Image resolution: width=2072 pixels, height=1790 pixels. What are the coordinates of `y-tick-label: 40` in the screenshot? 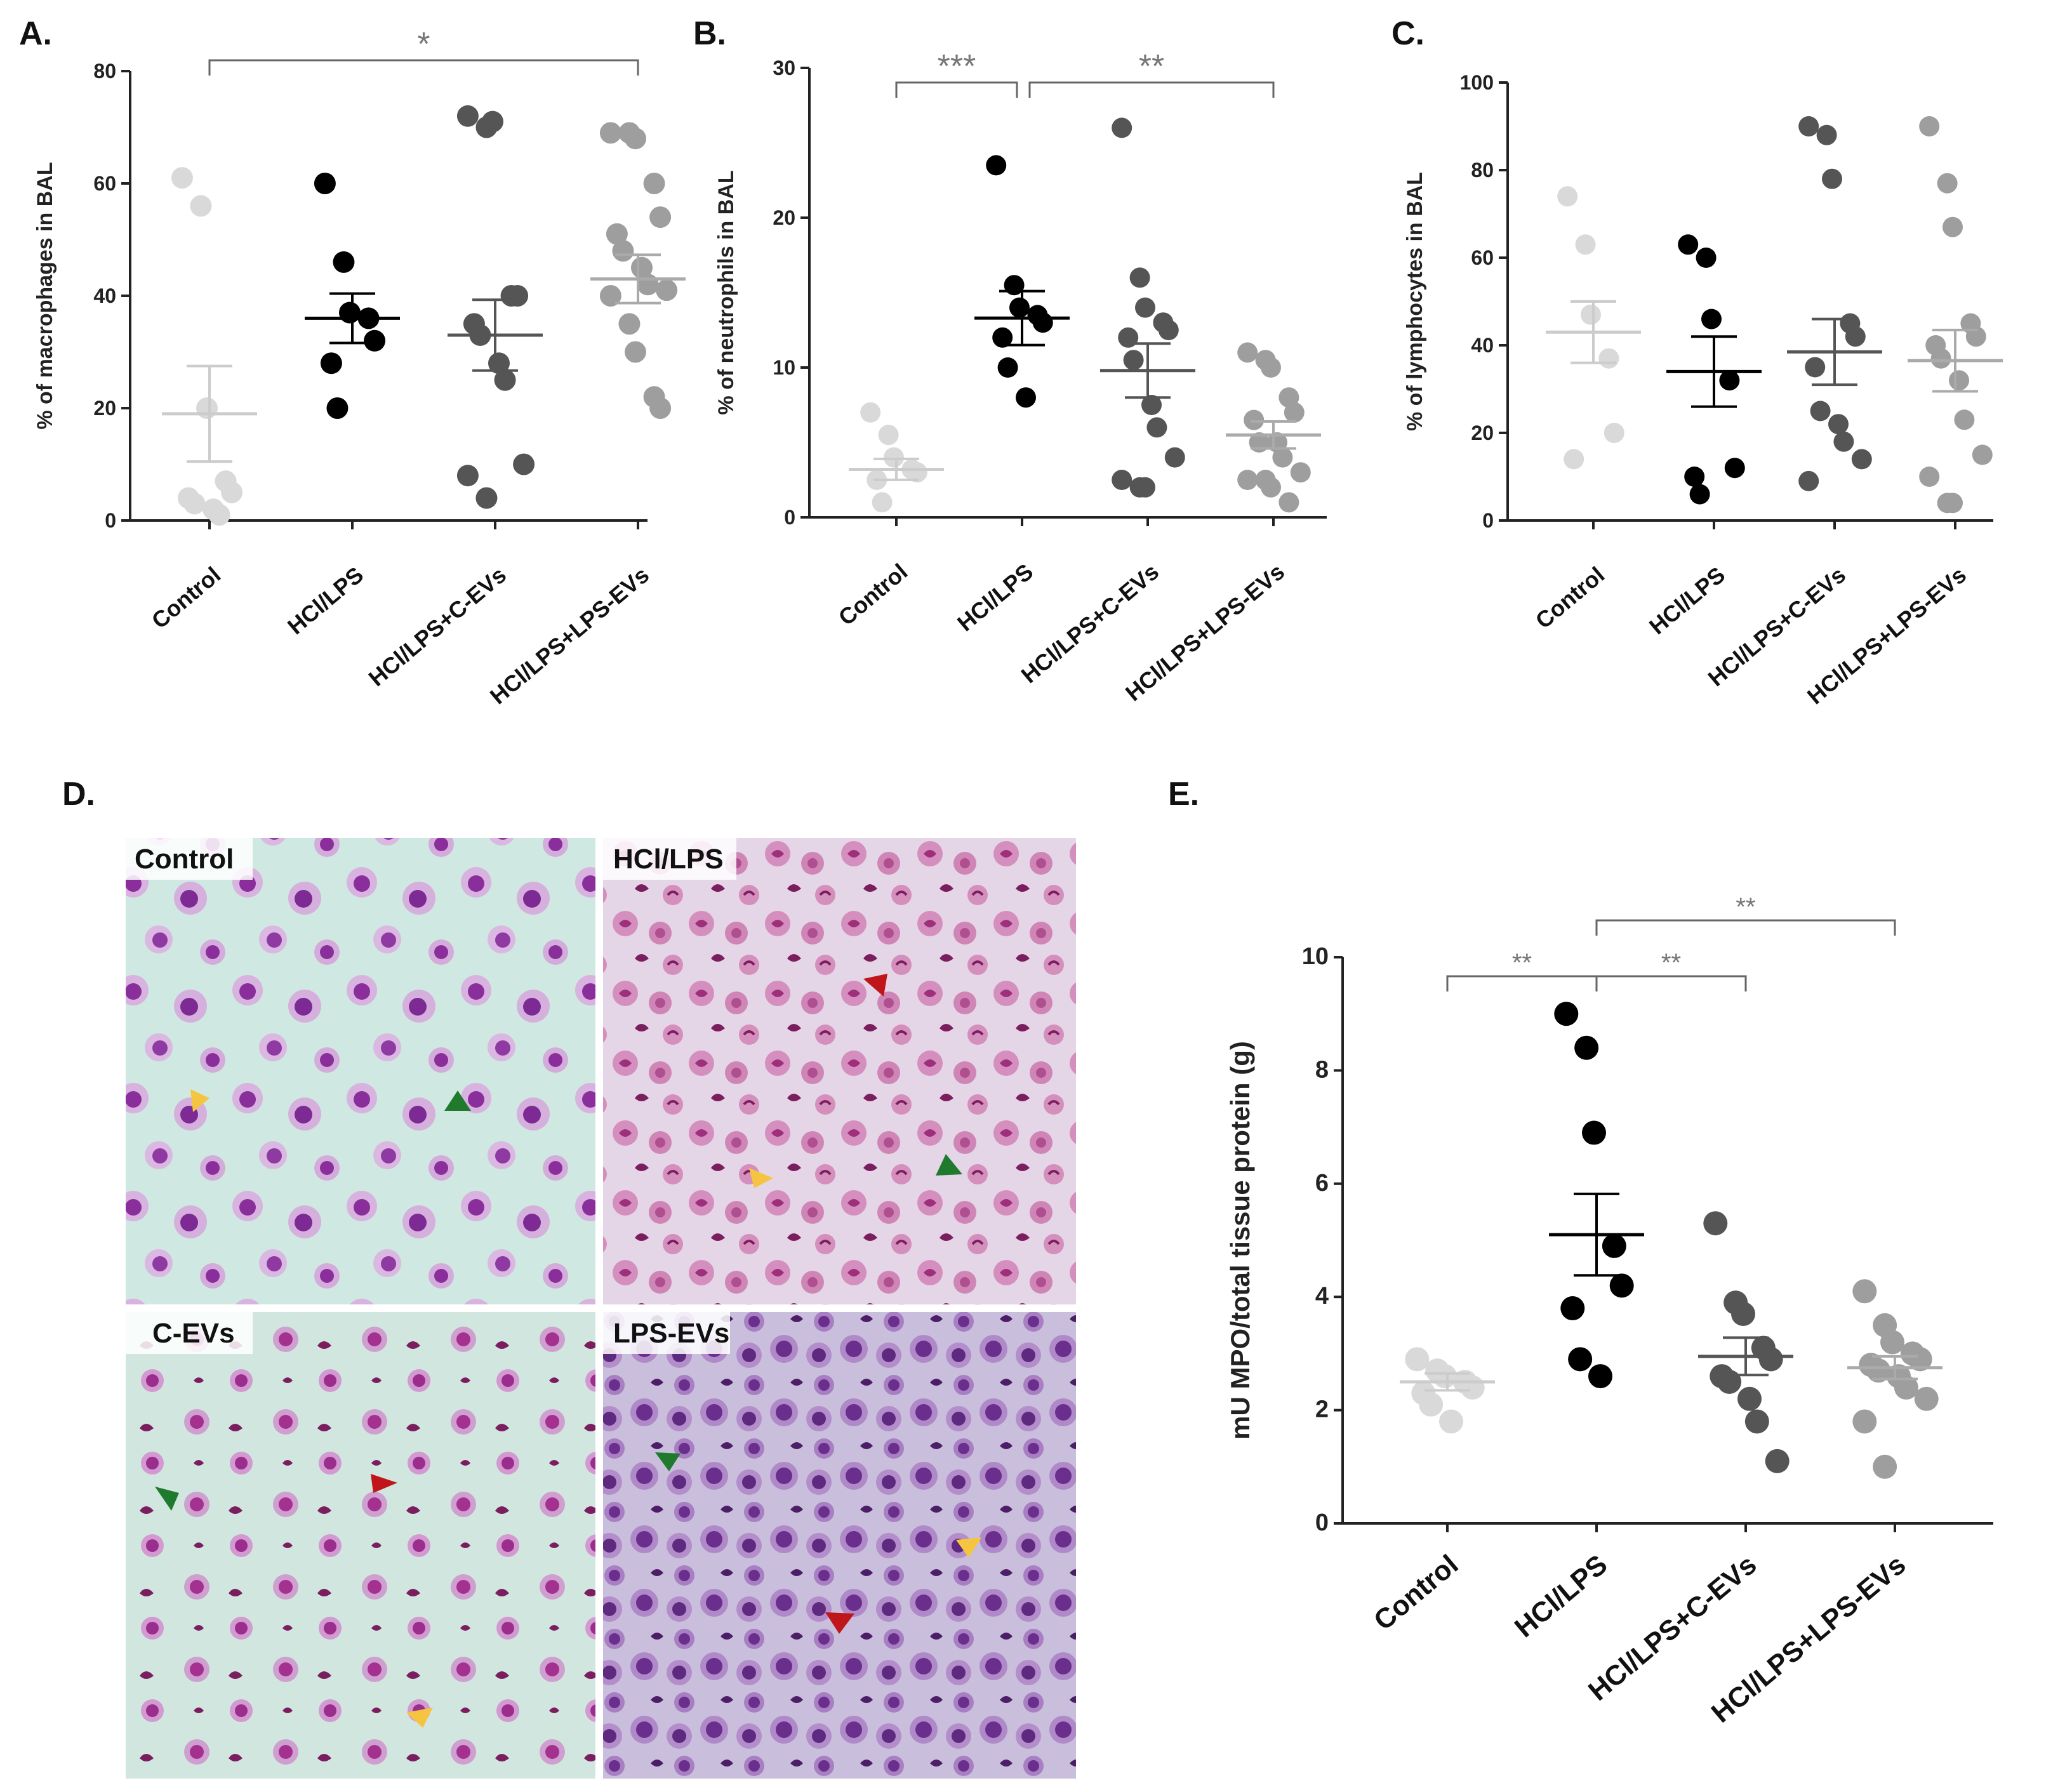 It's located at (104, 295).